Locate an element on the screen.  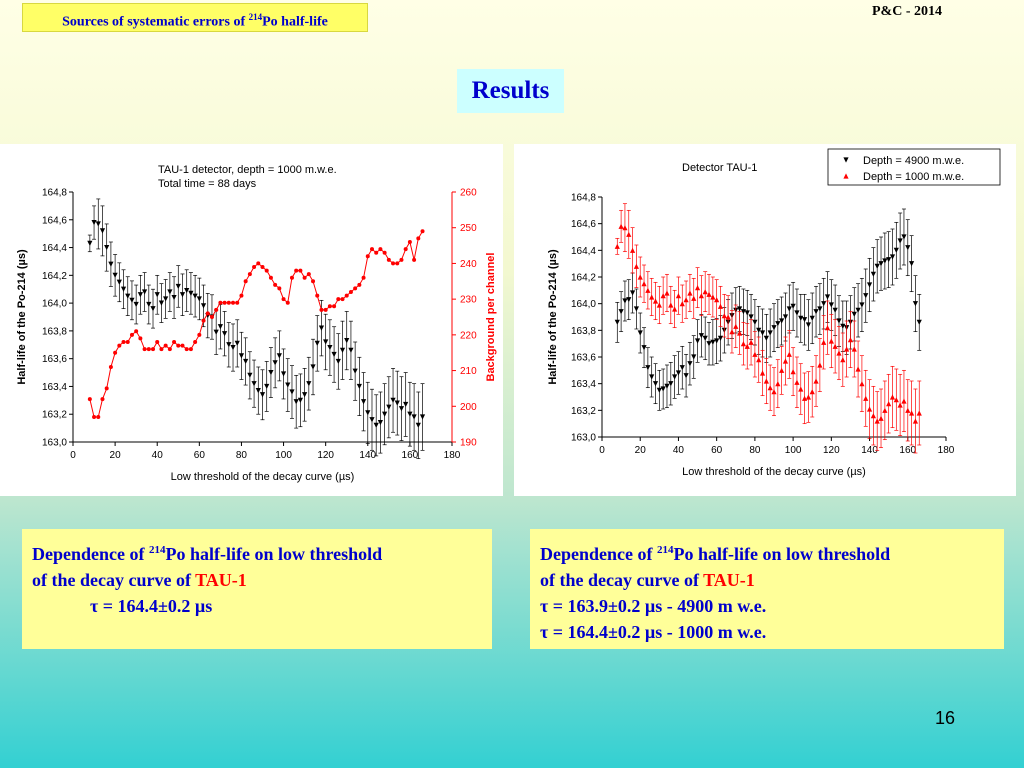
results-heading: Results is located at coordinates (510, 91).